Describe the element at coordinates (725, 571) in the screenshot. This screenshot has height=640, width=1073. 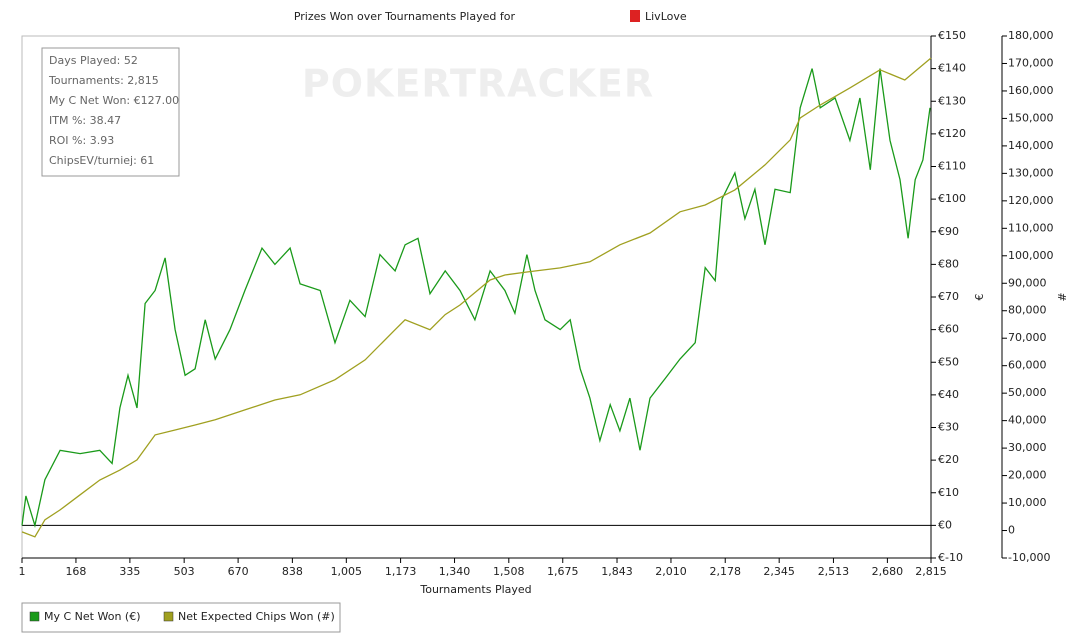
I see `x-tick-label: 2,178` at that location.